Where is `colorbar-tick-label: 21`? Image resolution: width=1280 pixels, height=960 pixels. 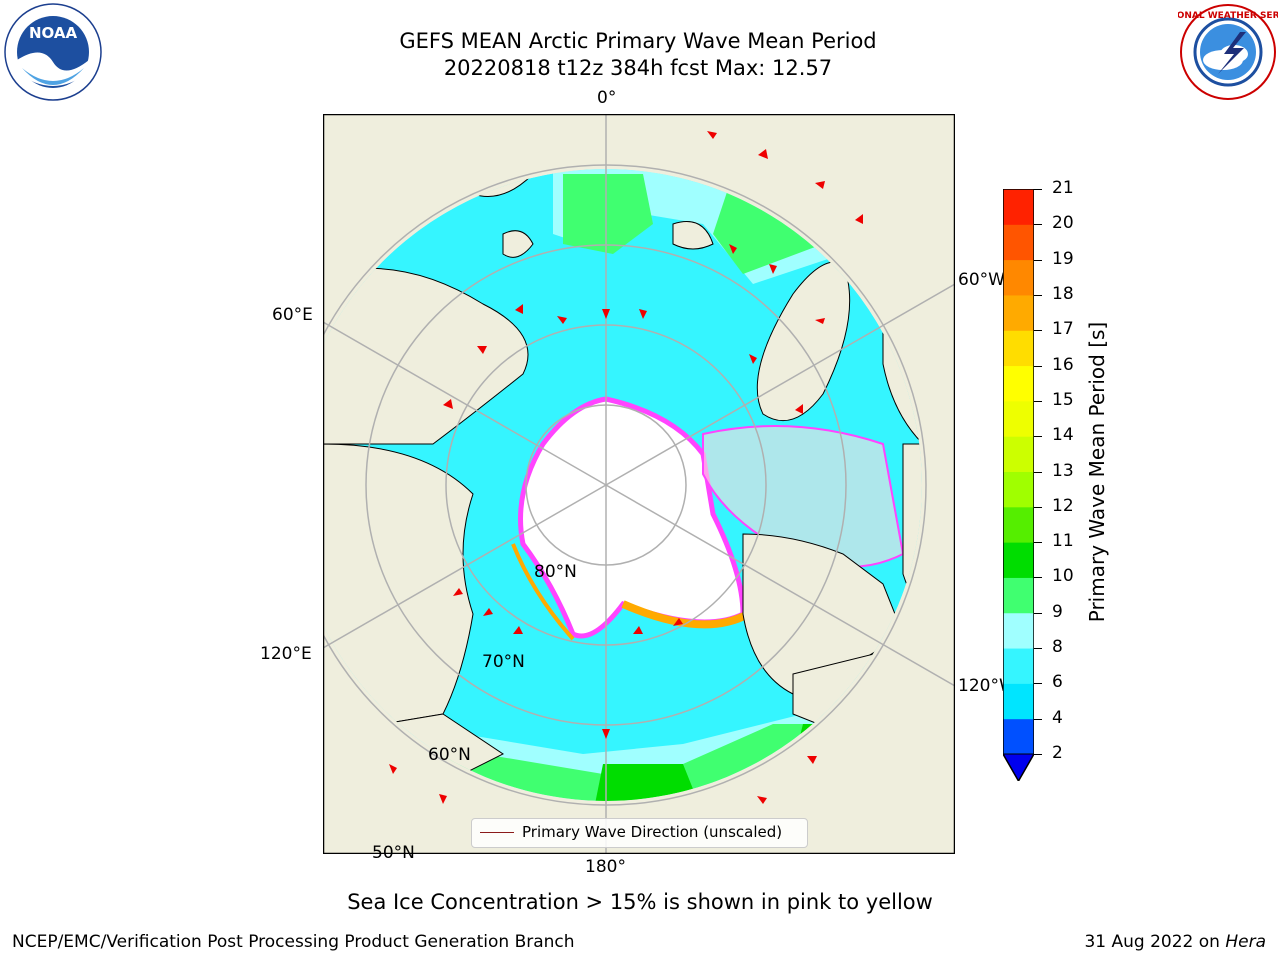
colorbar-tick-label: 21 is located at coordinates (1063, 188).